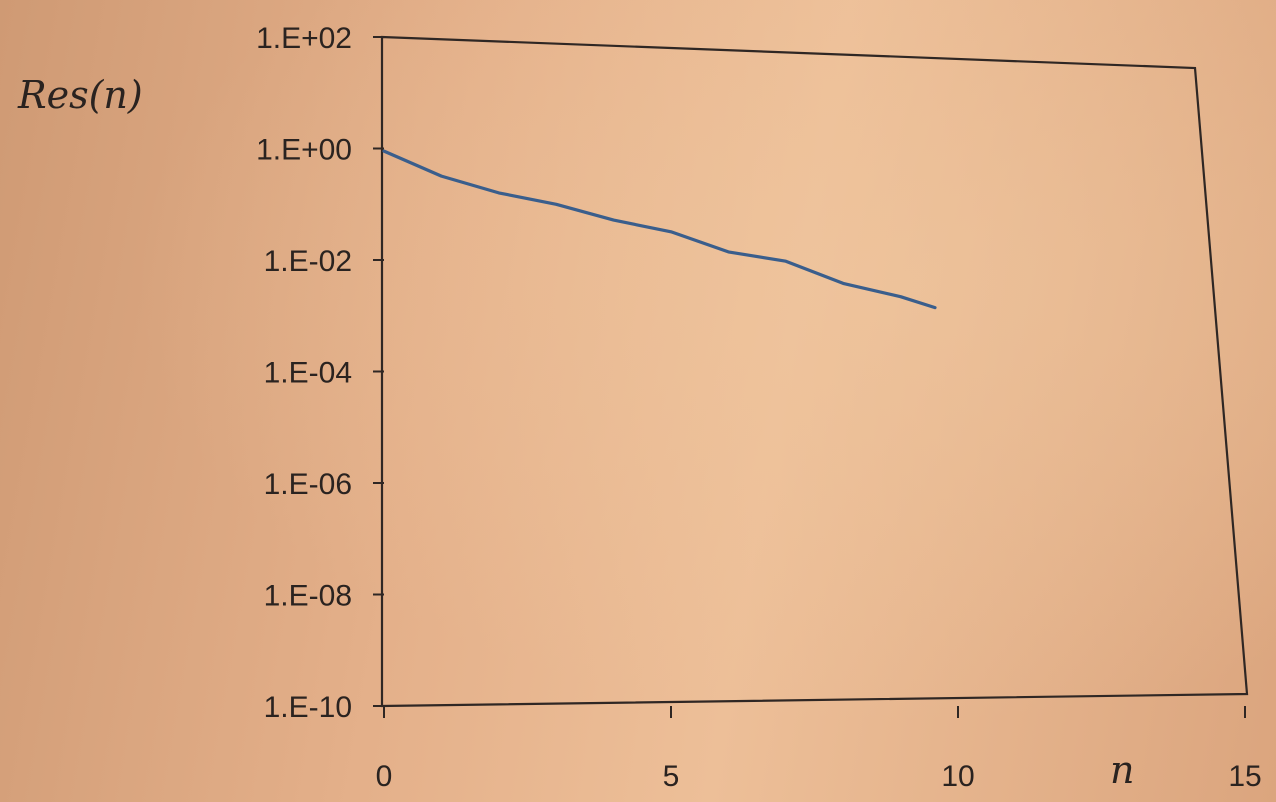  I want to click on y-tick-label: 1.E+00, so click(304, 150).